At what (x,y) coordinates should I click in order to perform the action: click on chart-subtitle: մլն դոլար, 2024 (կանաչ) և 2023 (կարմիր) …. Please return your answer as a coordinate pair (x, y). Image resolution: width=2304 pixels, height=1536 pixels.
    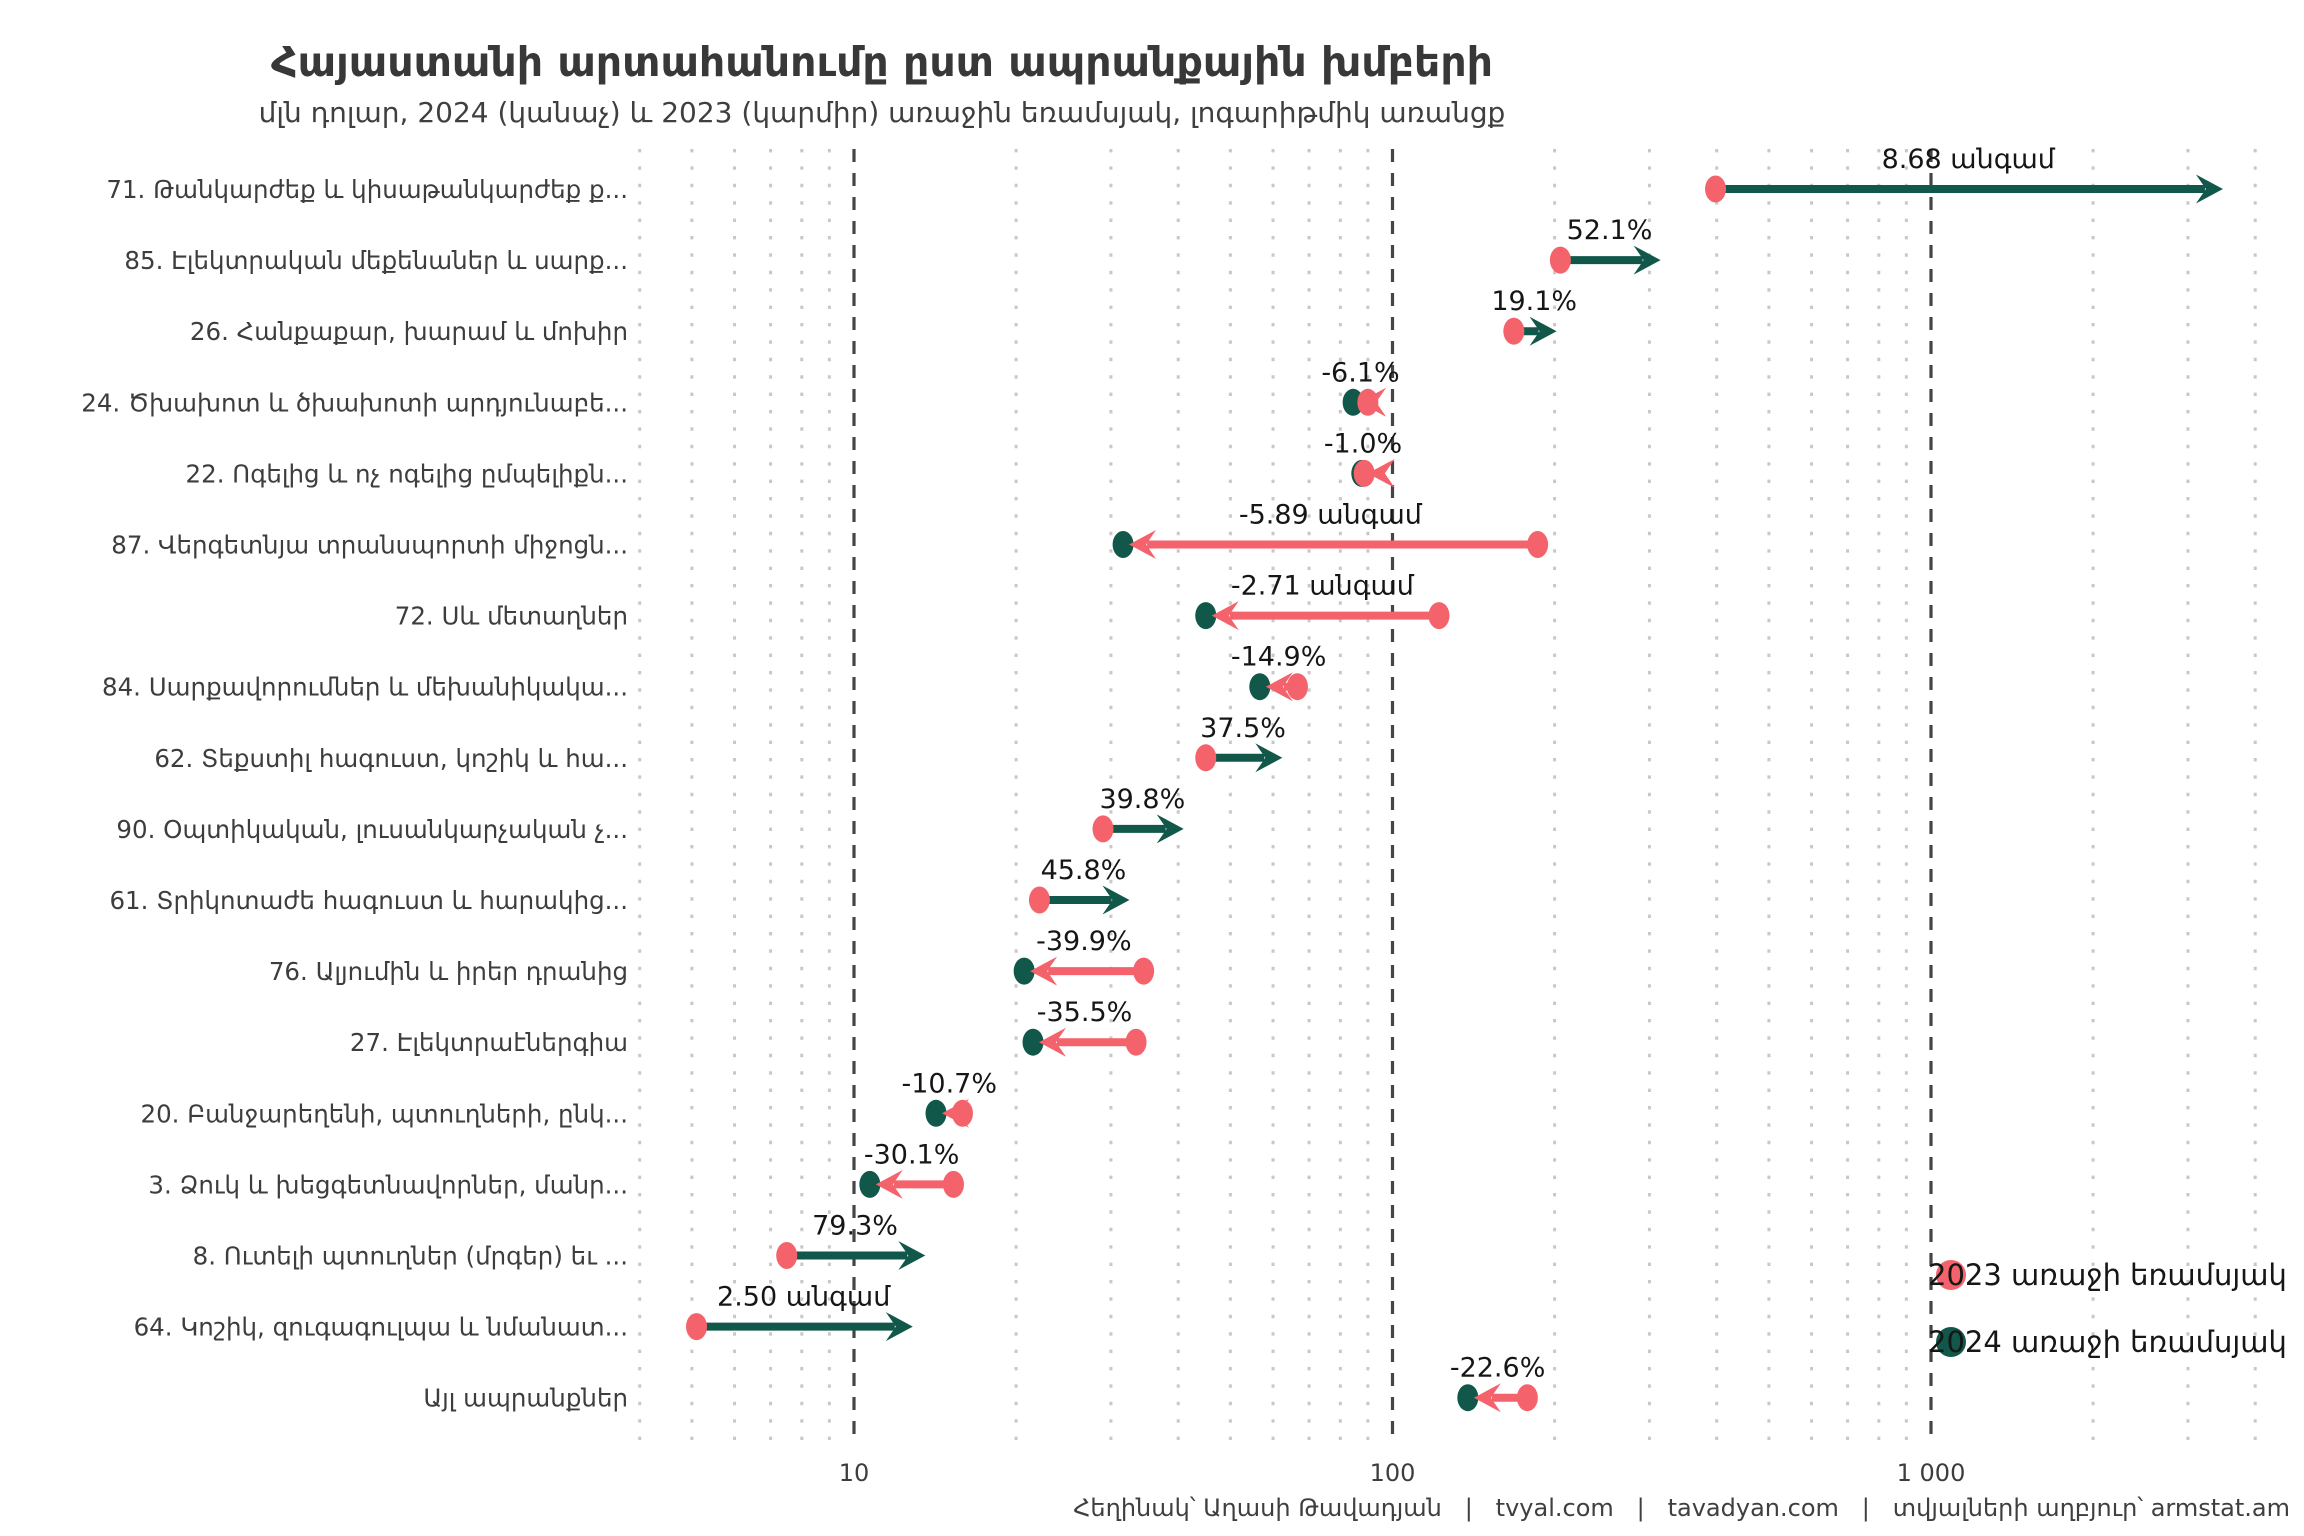
    Looking at the image, I should click on (882, 112).